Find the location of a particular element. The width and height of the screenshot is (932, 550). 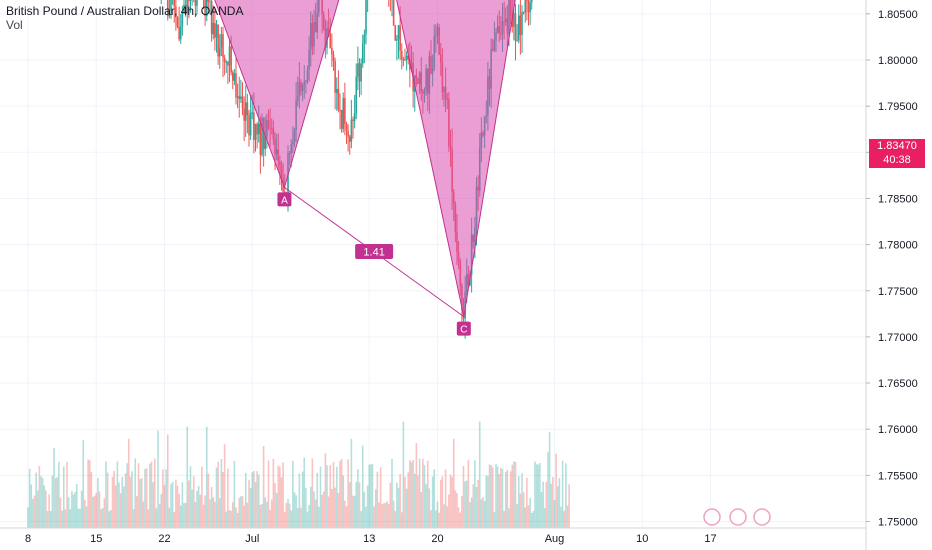

event-icon is located at coordinates (762, 517).